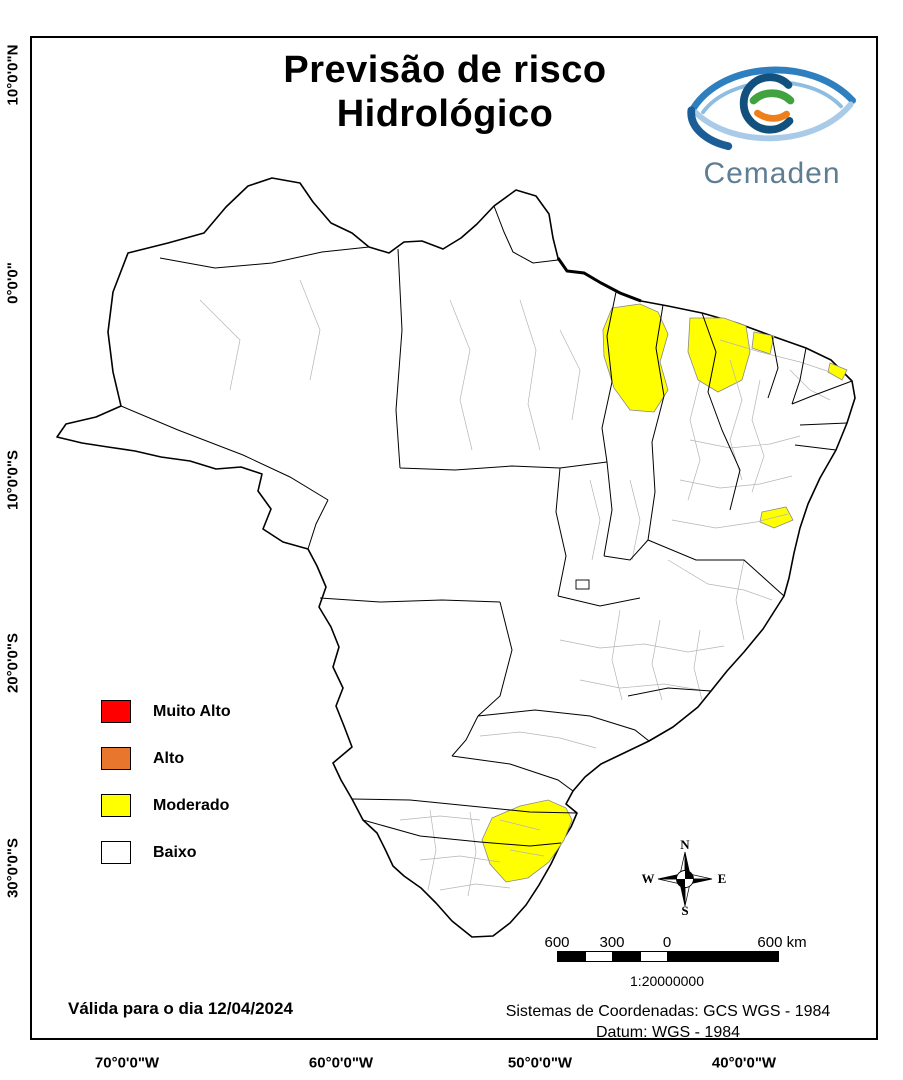 This screenshot has height=1080, width=903. Describe the element at coordinates (116, 852) in the screenshot. I see `baixo-swatch` at that location.